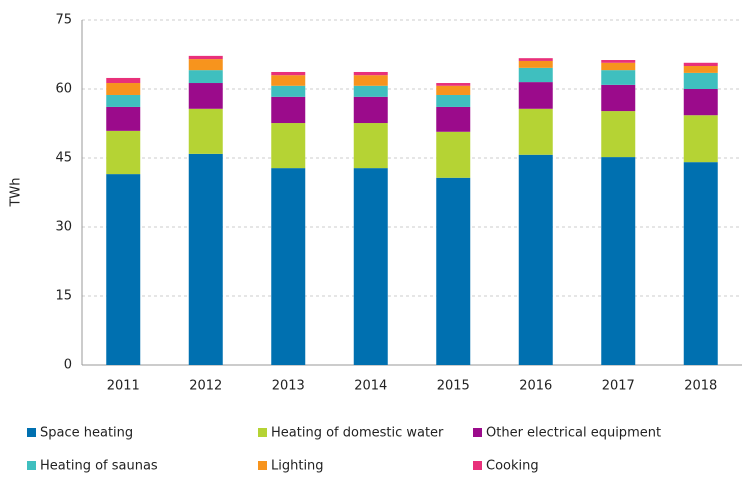 This screenshot has width=742, height=480. Describe the element at coordinates (512, 466) in the screenshot. I see `legend-label: Cooking` at that location.